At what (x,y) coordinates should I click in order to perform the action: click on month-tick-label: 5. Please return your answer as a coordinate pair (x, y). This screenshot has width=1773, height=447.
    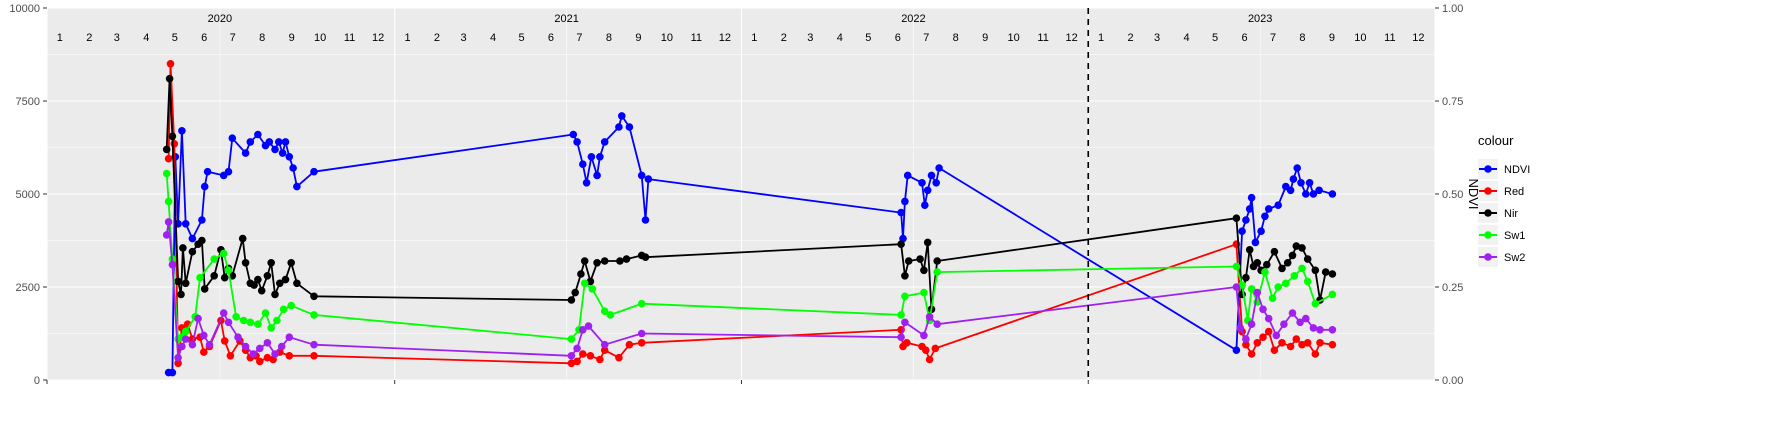
    Looking at the image, I should click on (521, 38).